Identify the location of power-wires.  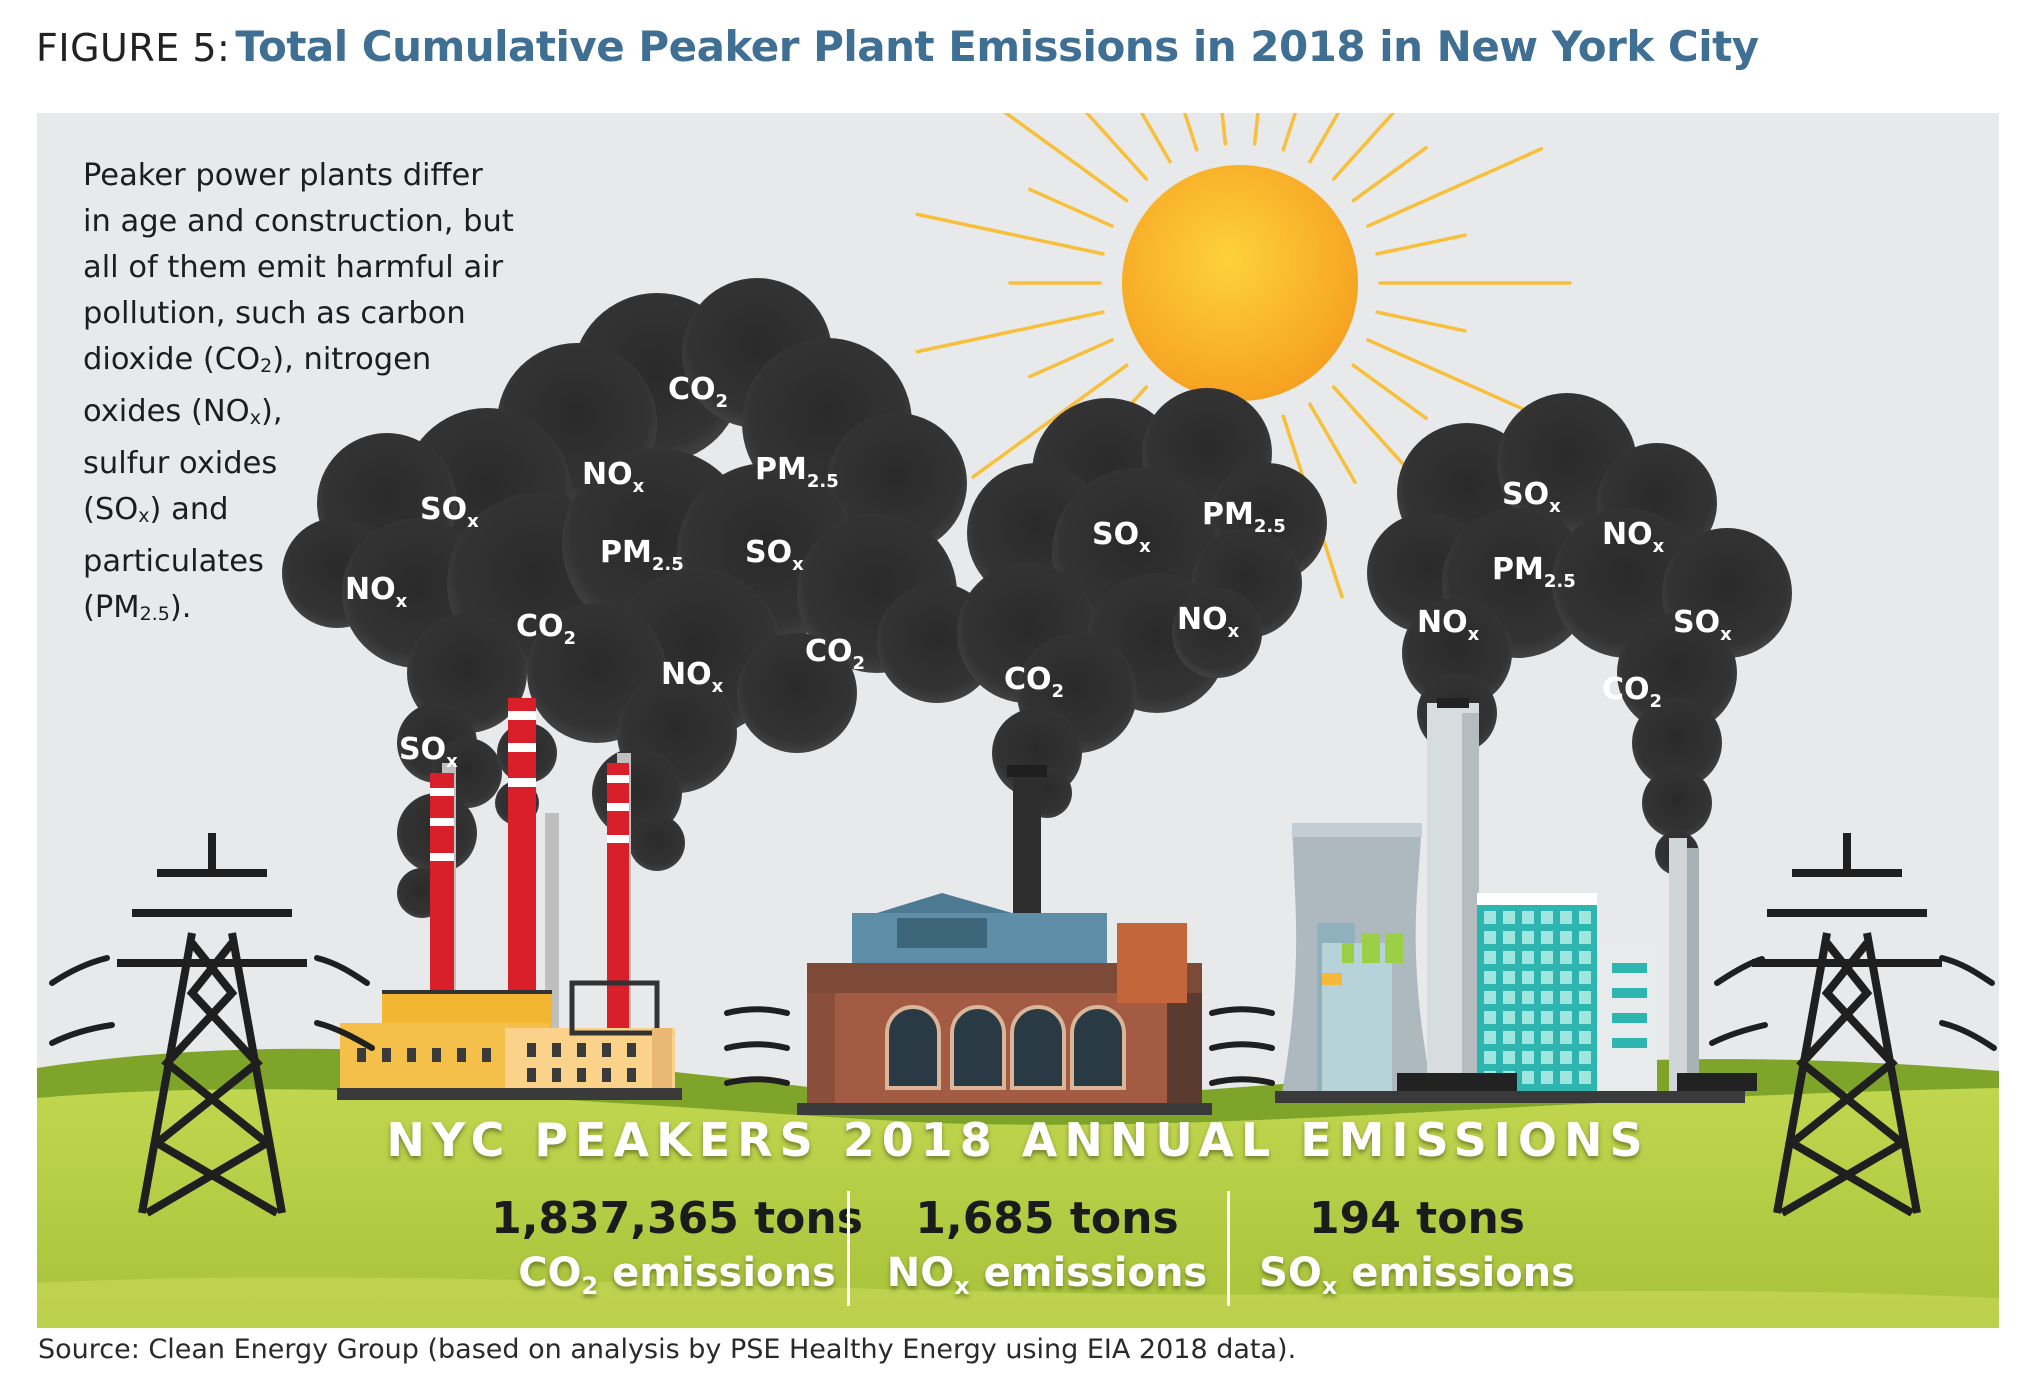
(1023, 1020).